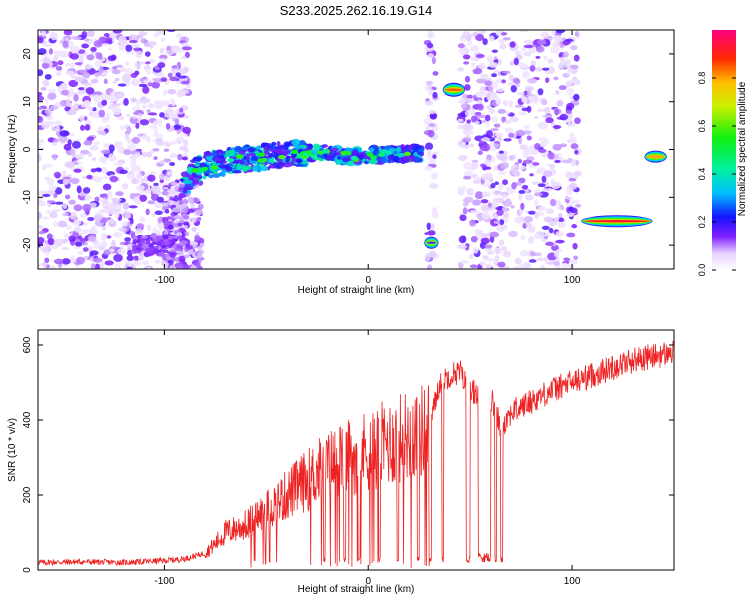 The image size is (750, 600). What do you see at coordinates (382, 154) in the screenshot?
I see `signal-peak` at bounding box center [382, 154].